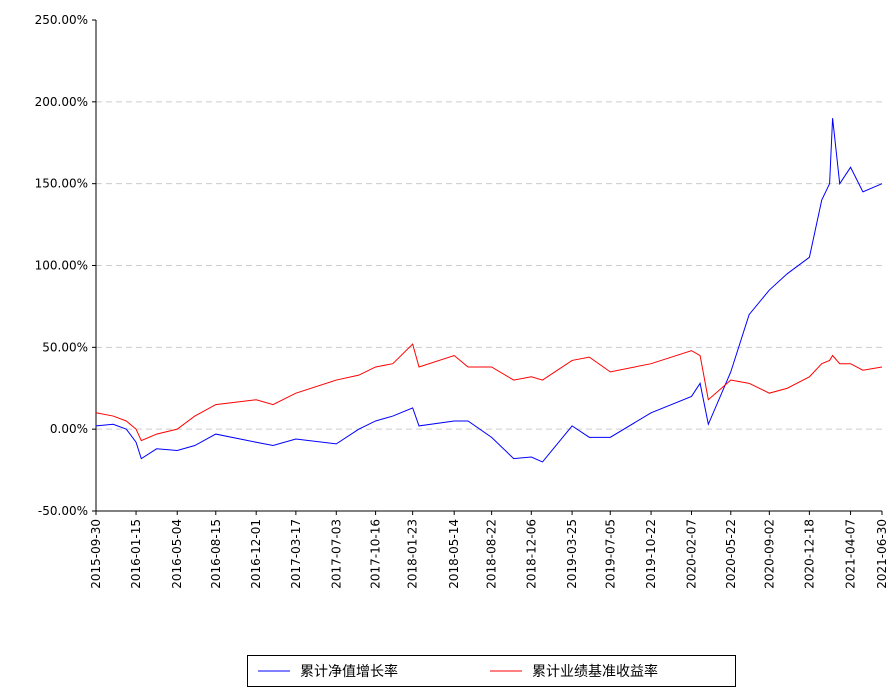 This screenshot has height=687, width=889. I want to click on y-tick-label: 50.00%, so click(65, 347).